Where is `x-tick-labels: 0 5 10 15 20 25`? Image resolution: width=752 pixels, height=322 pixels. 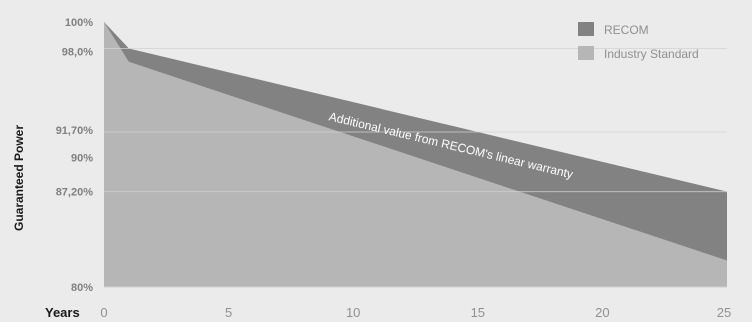 x-tick-labels: 0 5 10 15 20 25 is located at coordinates (415, 312).